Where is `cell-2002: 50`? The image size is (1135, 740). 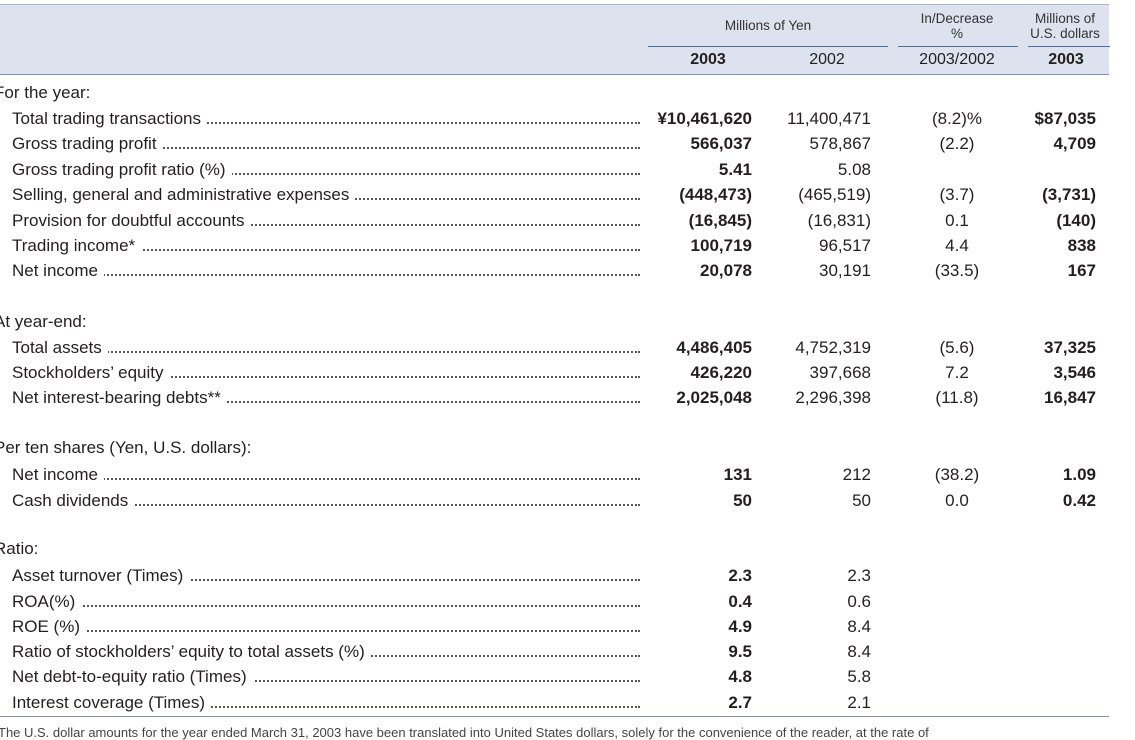
cell-2002: 50 is located at coordinates (861, 500).